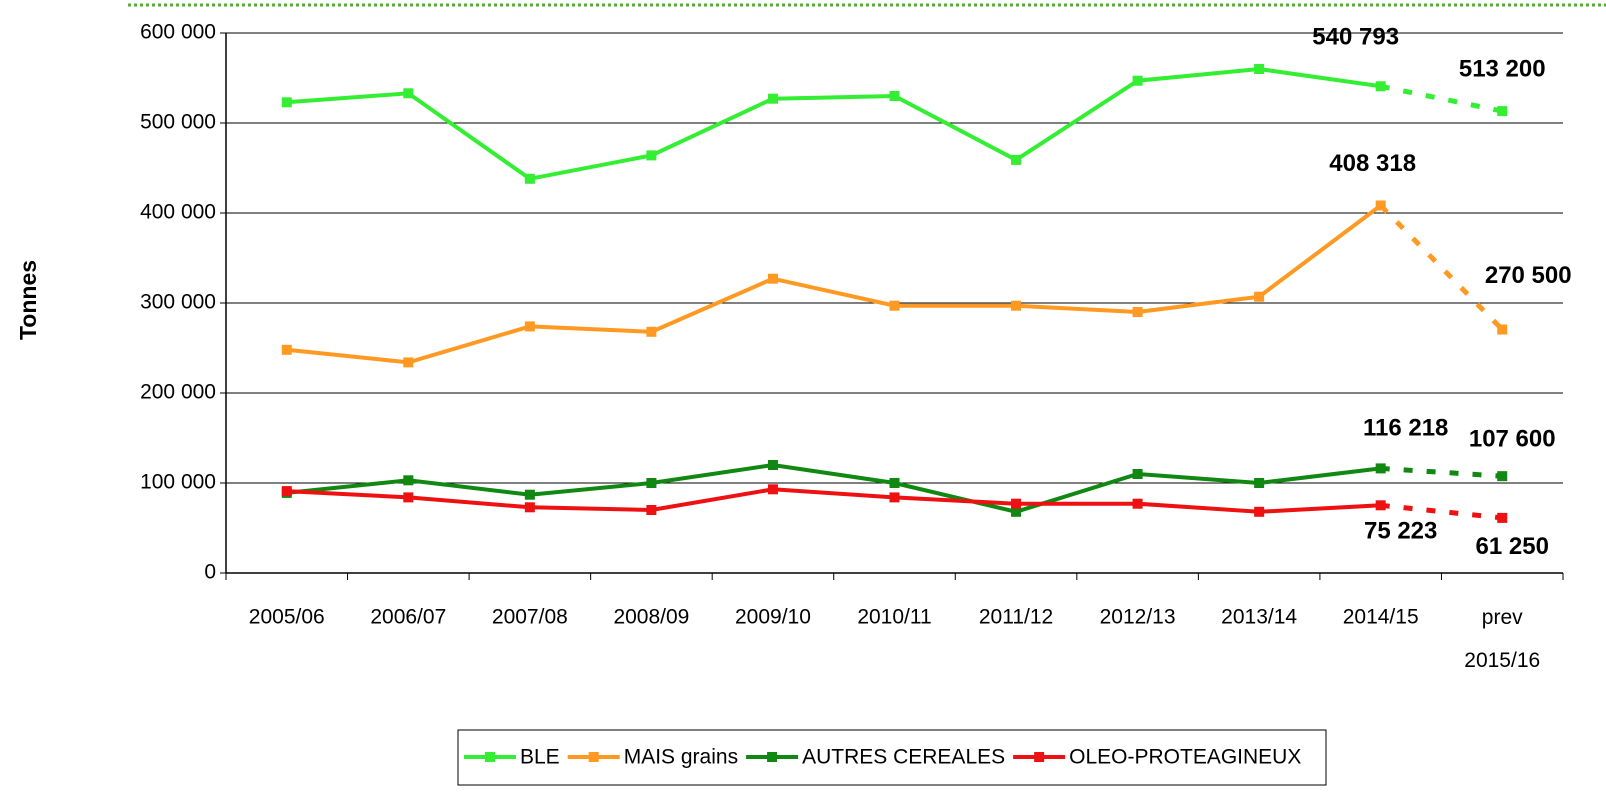  What do you see at coordinates (1138, 617) in the screenshot?
I see `x-tick-label: 2012/13` at bounding box center [1138, 617].